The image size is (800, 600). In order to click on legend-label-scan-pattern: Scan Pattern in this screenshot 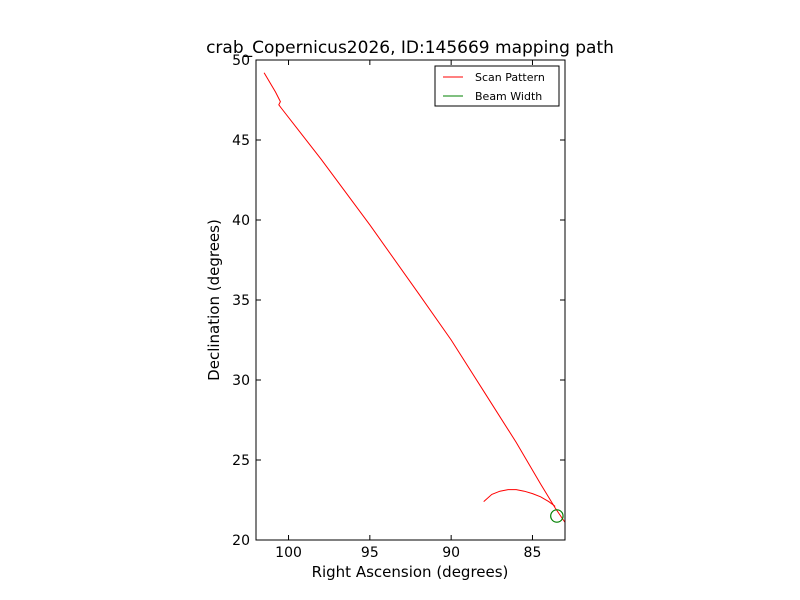, I will do `click(510, 77)`.